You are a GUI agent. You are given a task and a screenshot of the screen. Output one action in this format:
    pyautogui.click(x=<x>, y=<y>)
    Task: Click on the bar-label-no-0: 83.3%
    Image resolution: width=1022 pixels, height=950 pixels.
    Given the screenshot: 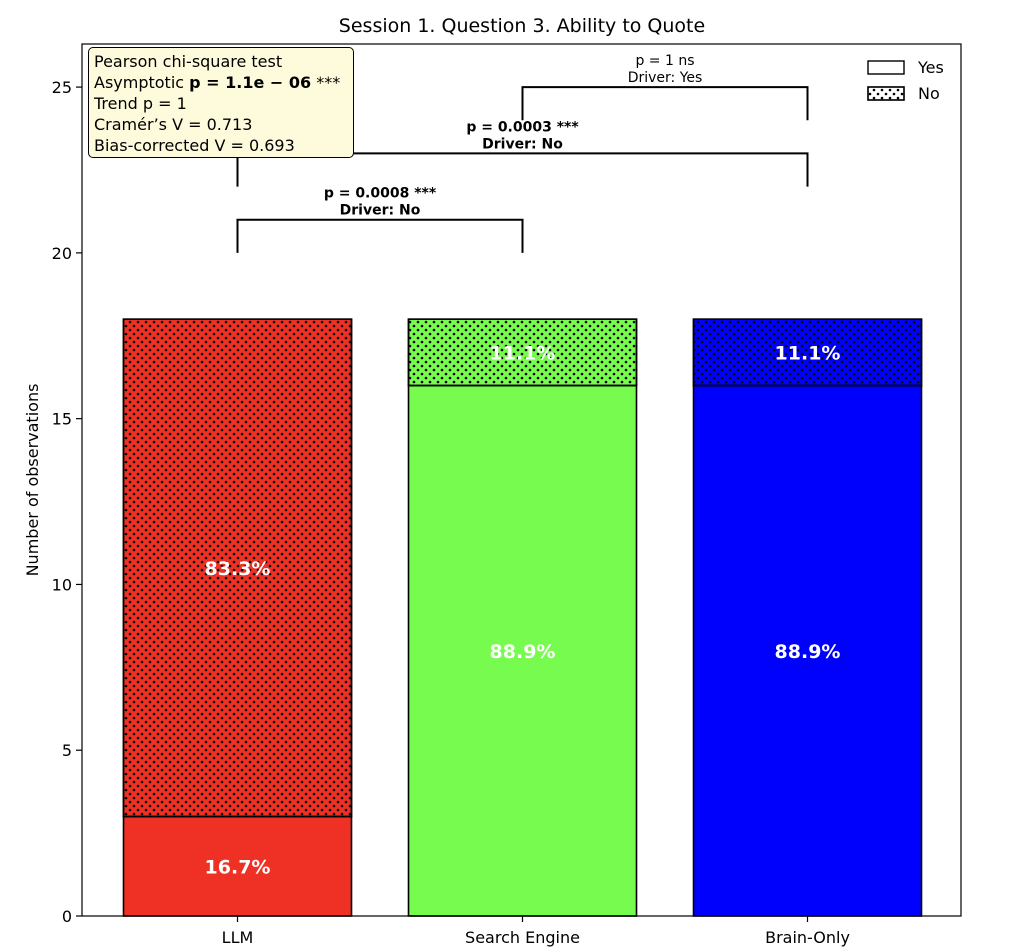 What is the action you would take?
    pyautogui.click(x=238, y=569)
    